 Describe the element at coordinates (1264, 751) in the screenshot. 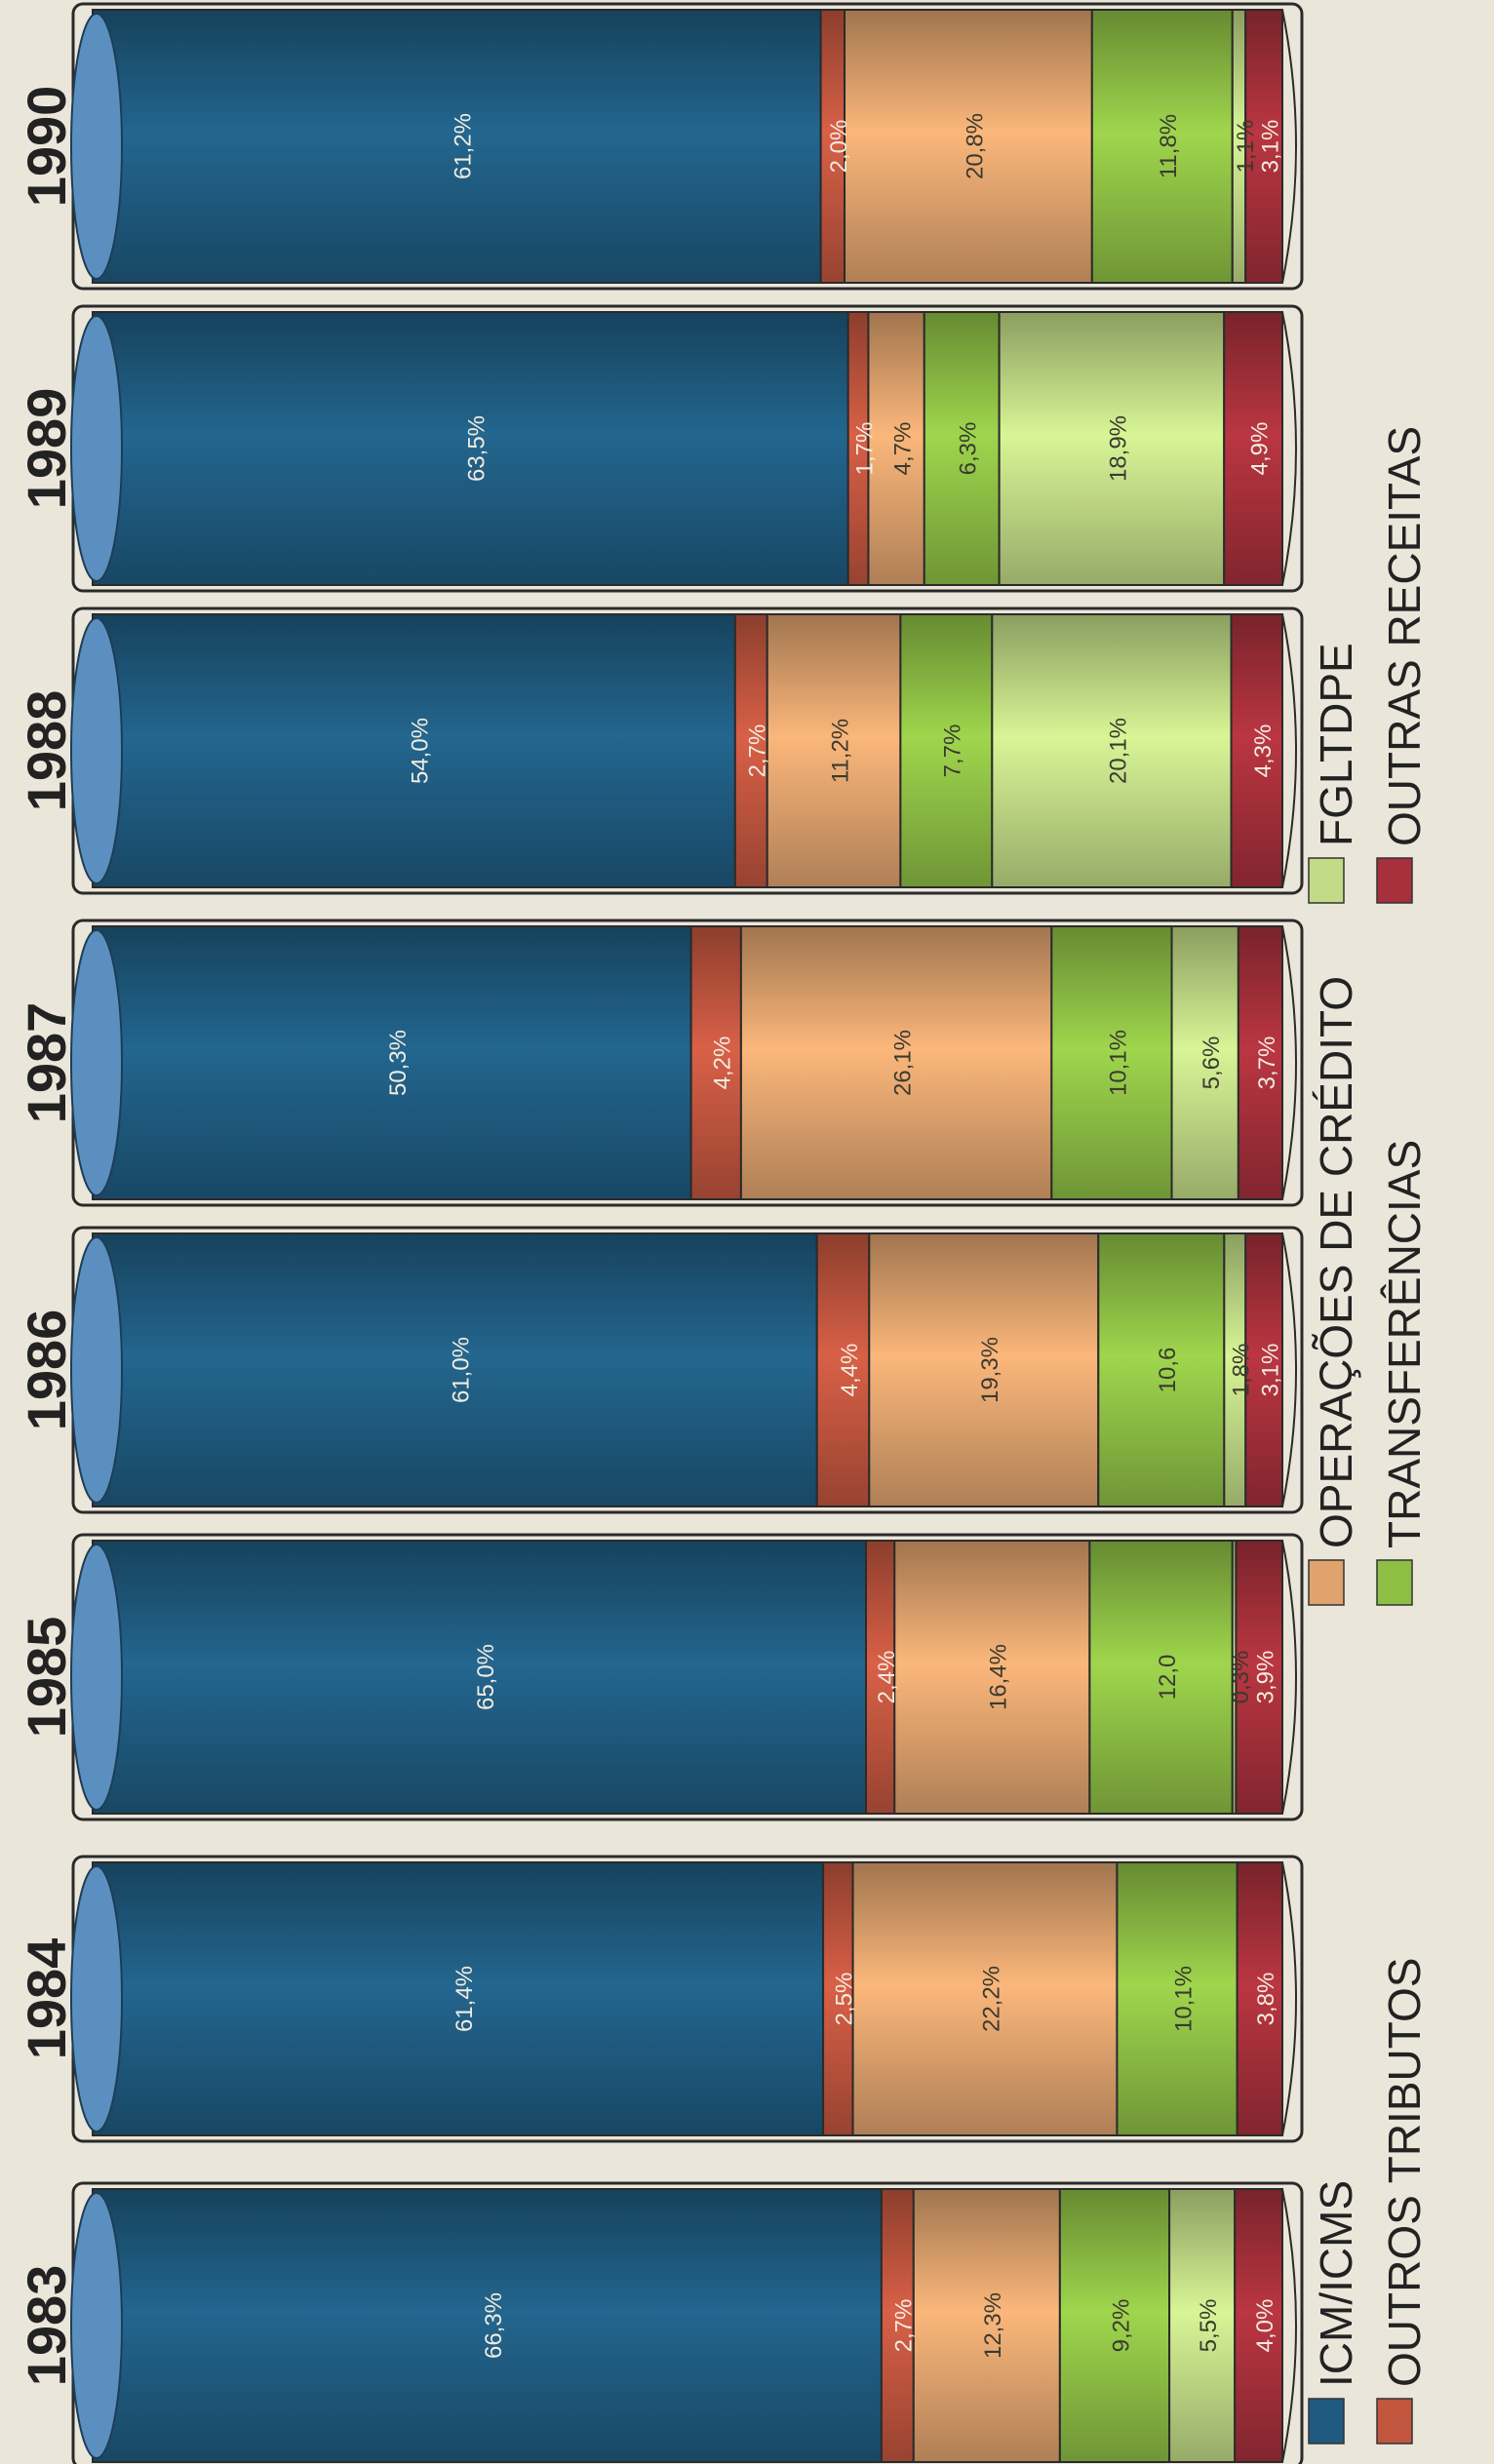

I see `data-label: 4,3%` at that location.